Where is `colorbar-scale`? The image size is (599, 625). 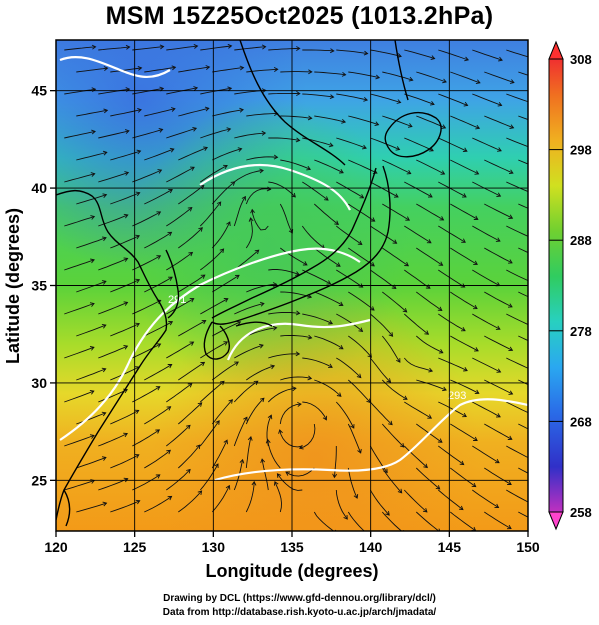
colorbar-scale is located at coordinates (556, 285).